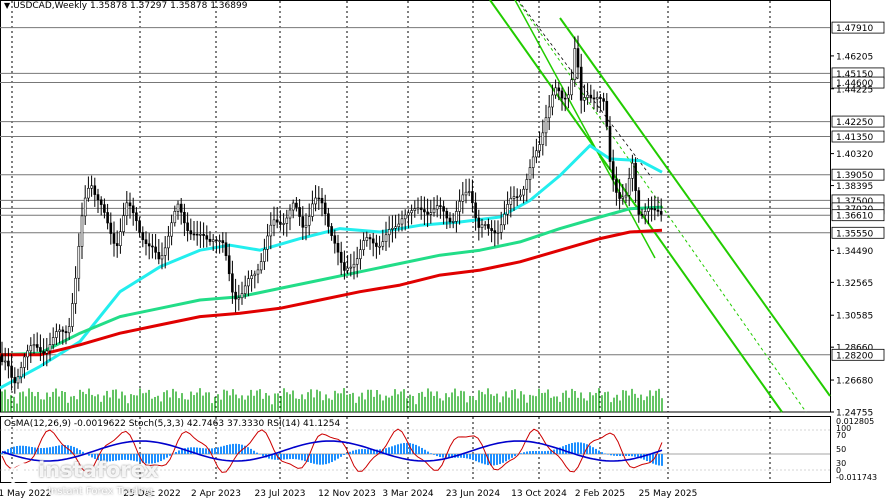 The width and height of the screenshot is (885, 504). What do you see at coordinates (539, 494) in the screenshot?
I see `date-label: 13 Oct 2024` at bounding box center [539, 494].